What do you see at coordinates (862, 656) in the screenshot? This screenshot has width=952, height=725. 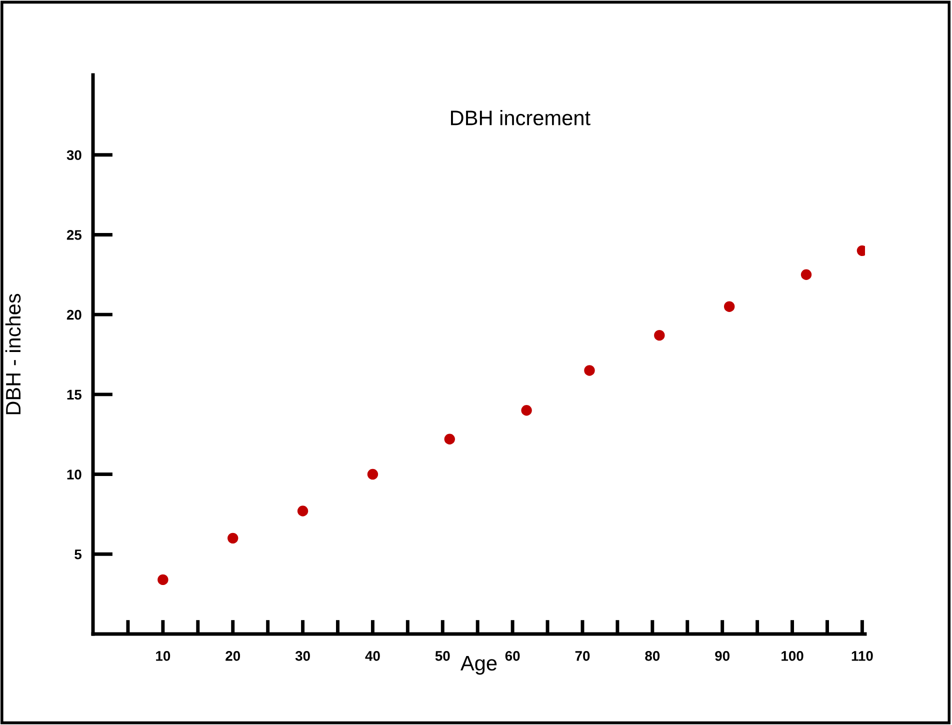 I see `x-tick-label: 110` at bounding box center [862, 656].